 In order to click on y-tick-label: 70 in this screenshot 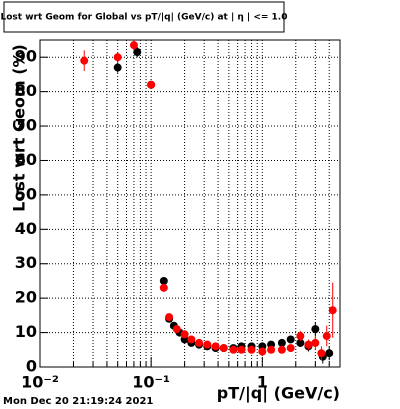, I will do `click(26, 125)`.